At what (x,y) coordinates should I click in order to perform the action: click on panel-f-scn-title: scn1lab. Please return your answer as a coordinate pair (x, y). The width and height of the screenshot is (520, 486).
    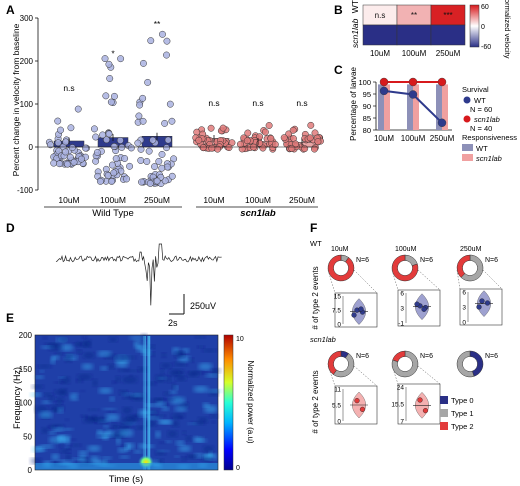
    Looking at the image, I should click on (323, 339).